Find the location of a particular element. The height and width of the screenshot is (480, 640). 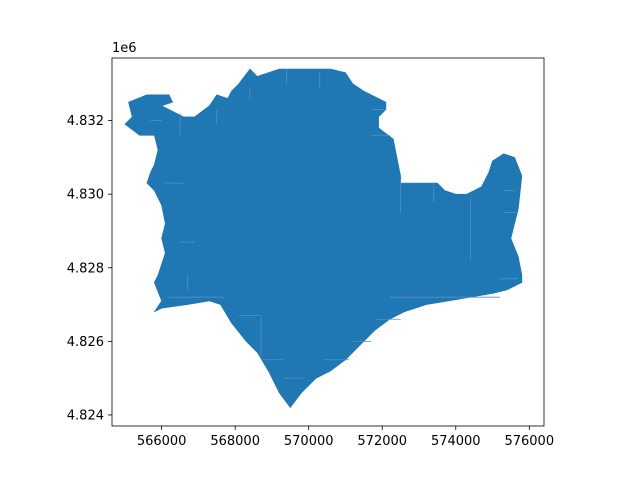

x-tick-label: 566000 is located at coordinates (162, 441).